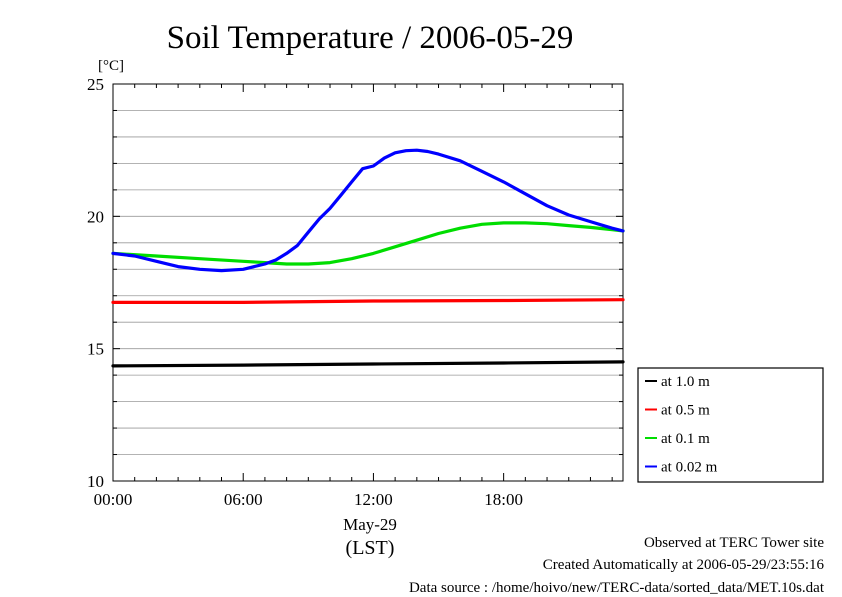  I want to click on x-tick-label: 00:00, so click(113, 499).